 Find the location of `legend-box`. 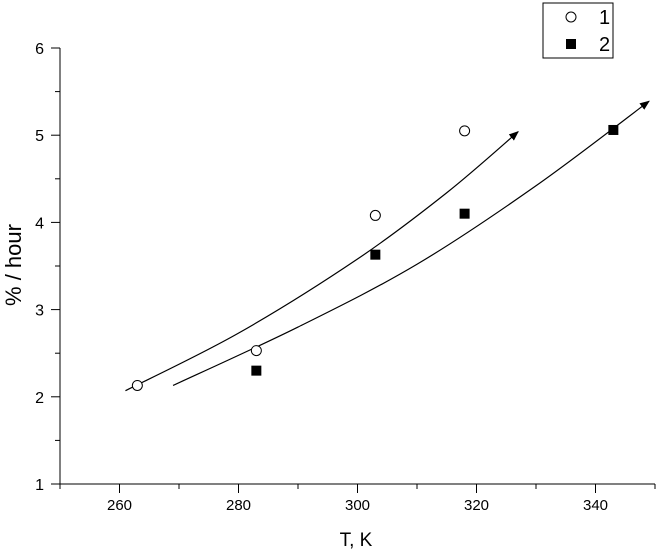

legend-box is located at coordinates (578, 30).